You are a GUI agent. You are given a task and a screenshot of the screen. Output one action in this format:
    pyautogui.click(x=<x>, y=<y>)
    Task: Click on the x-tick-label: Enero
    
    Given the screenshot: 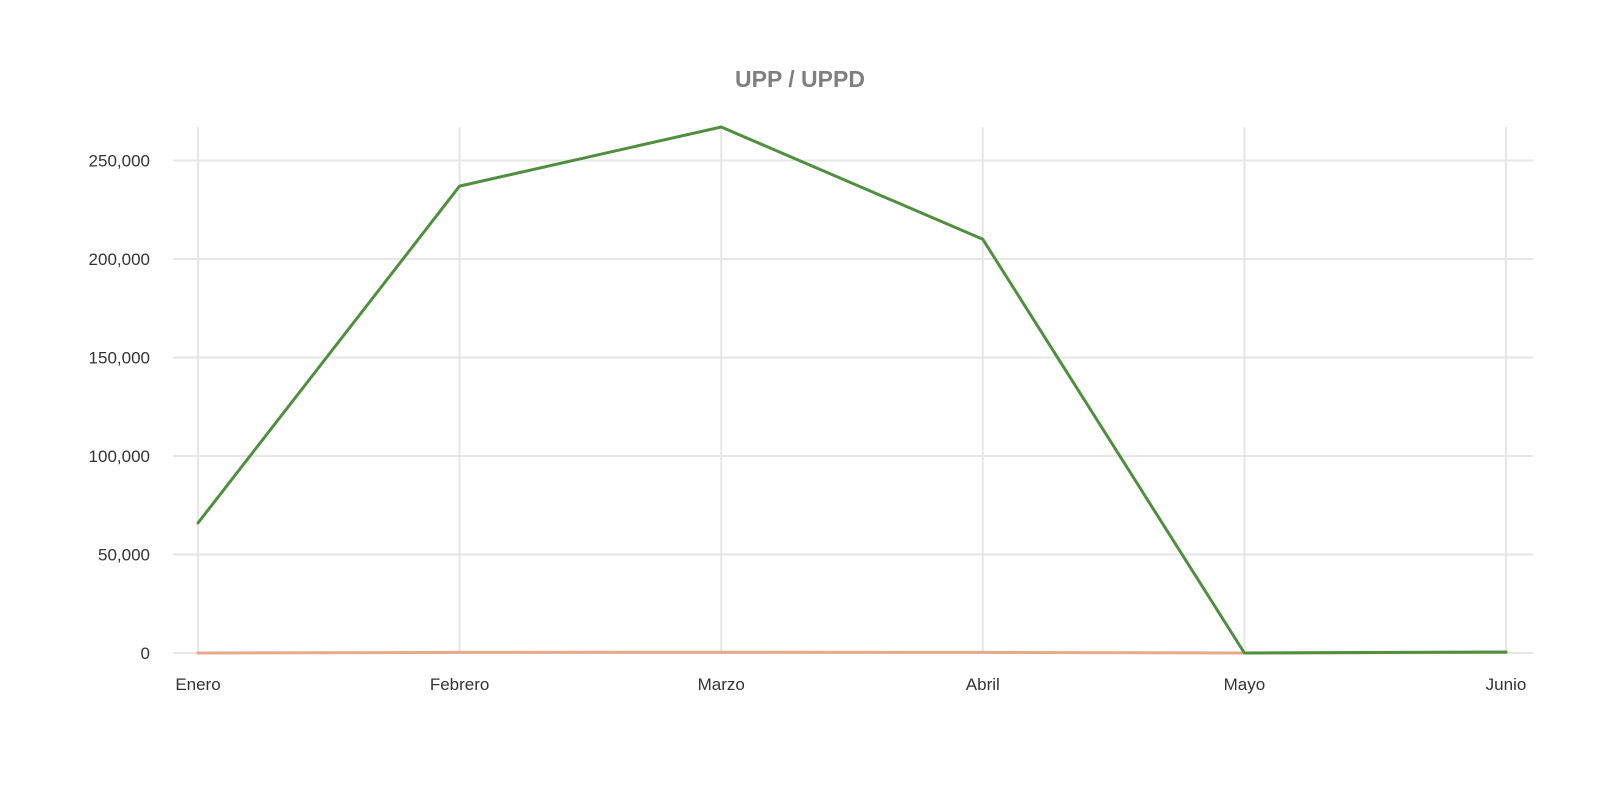 What is the action you would take?
    pyautogui.click(x=197, y=684)
    